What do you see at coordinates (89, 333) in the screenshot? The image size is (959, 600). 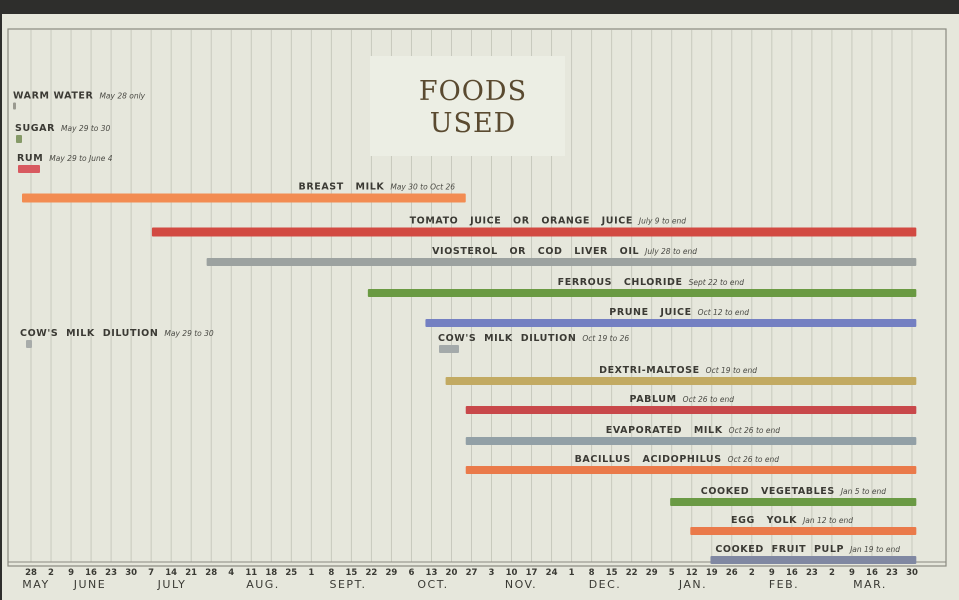 I see `bar-label: COW'S MILK DILUTION` at bounding box center [89, 333].